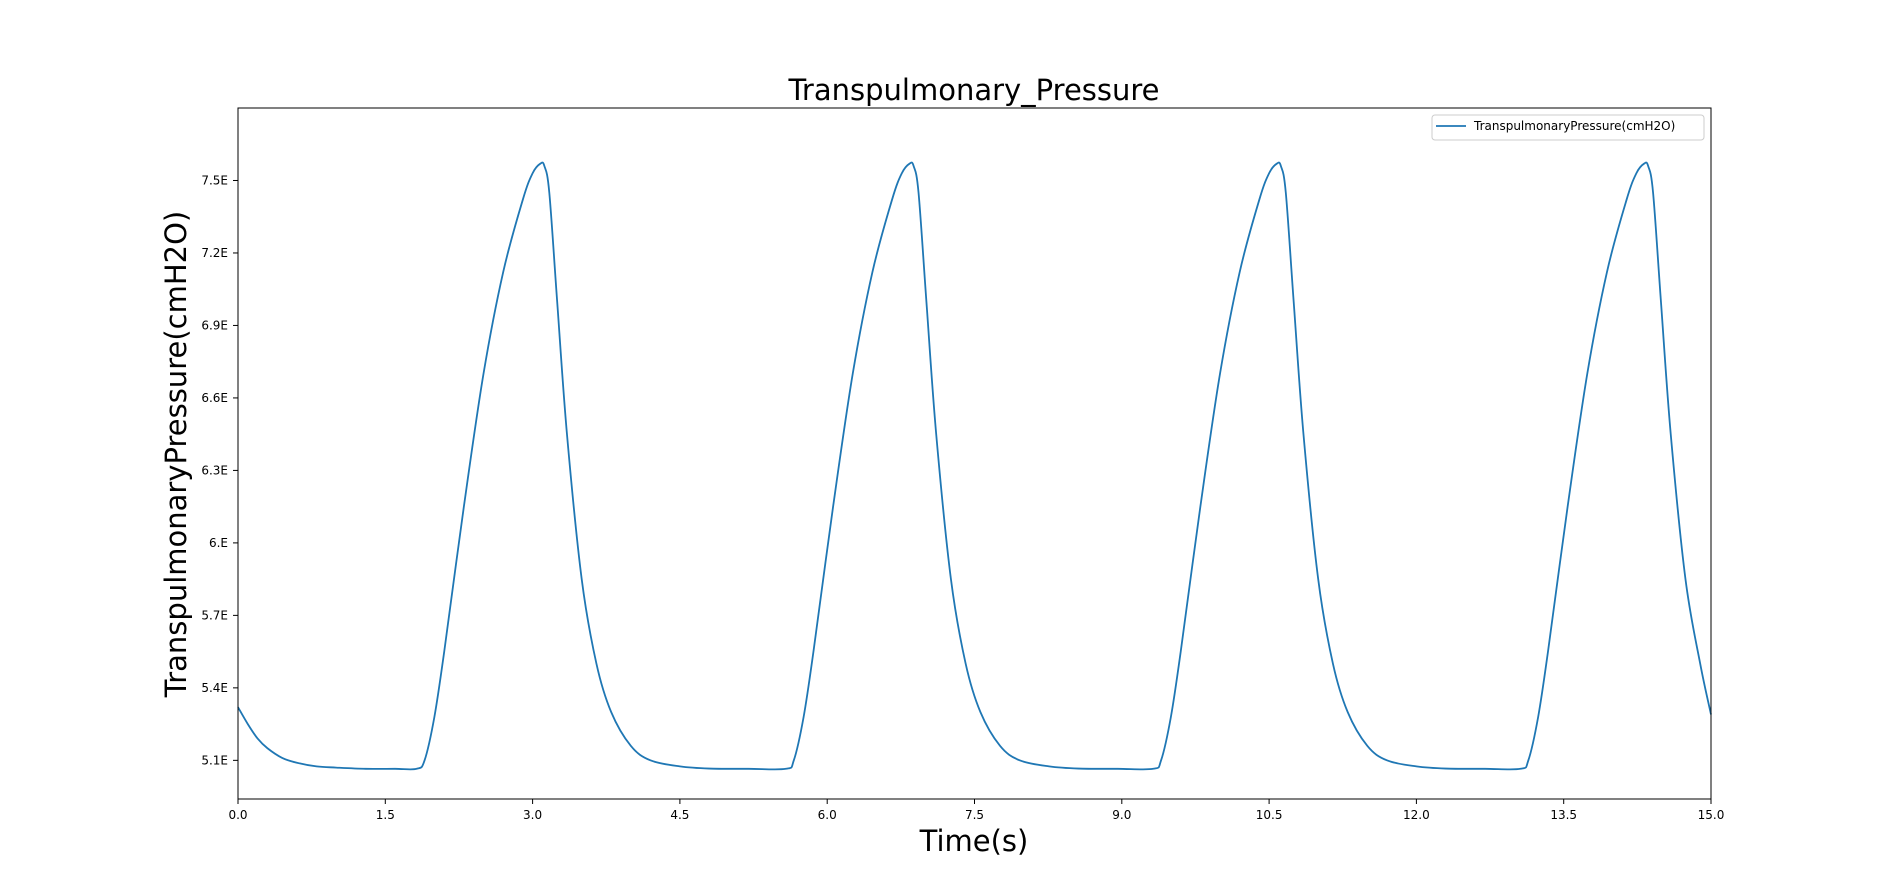  I want to click on x-tick-label: 4.5, so click(679, 815).